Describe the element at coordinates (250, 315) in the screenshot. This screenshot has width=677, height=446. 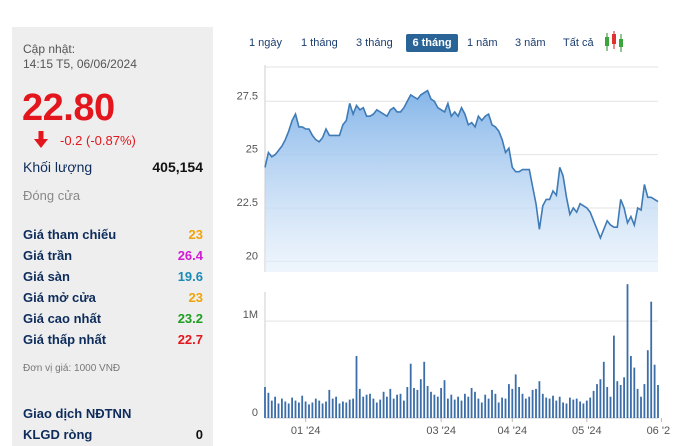
I see `volume-tick-label: 1M` at that location.